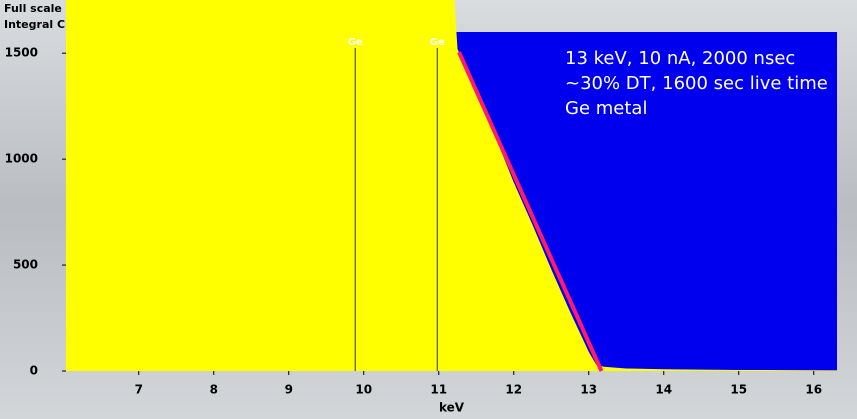 The width and height of the screenshot is (857, 419). I want to click on y-tick-label: 1000, so click(21, 159).